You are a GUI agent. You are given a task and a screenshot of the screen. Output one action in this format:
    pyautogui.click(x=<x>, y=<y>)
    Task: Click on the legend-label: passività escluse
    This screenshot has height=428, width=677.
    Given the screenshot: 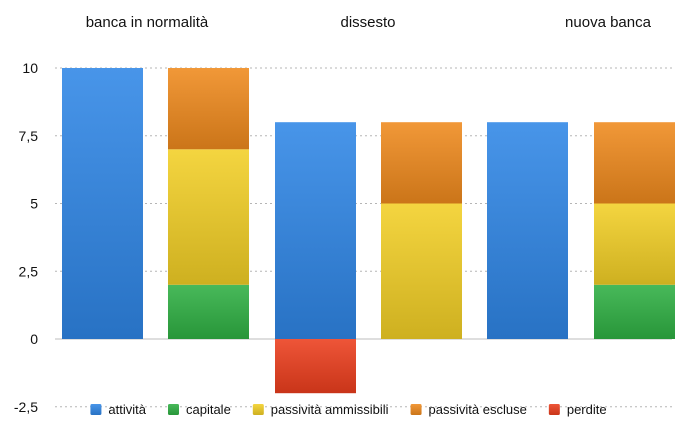 What is the action you would take?
    pyautogui.click(x=478, y=409)
    